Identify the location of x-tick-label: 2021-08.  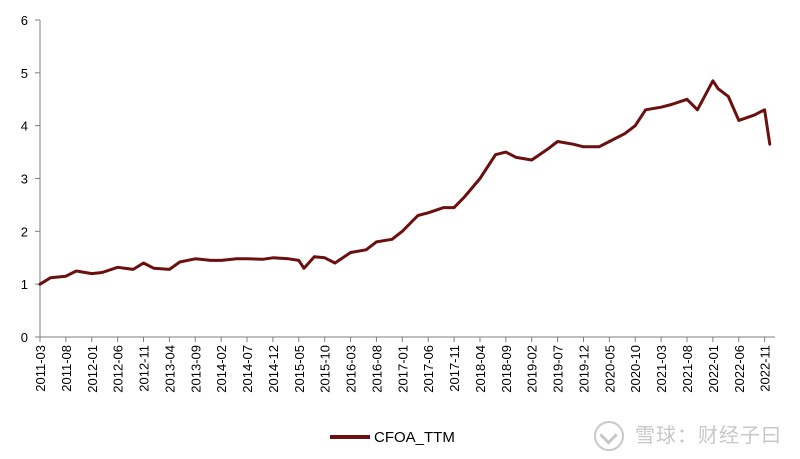
(687, 369).